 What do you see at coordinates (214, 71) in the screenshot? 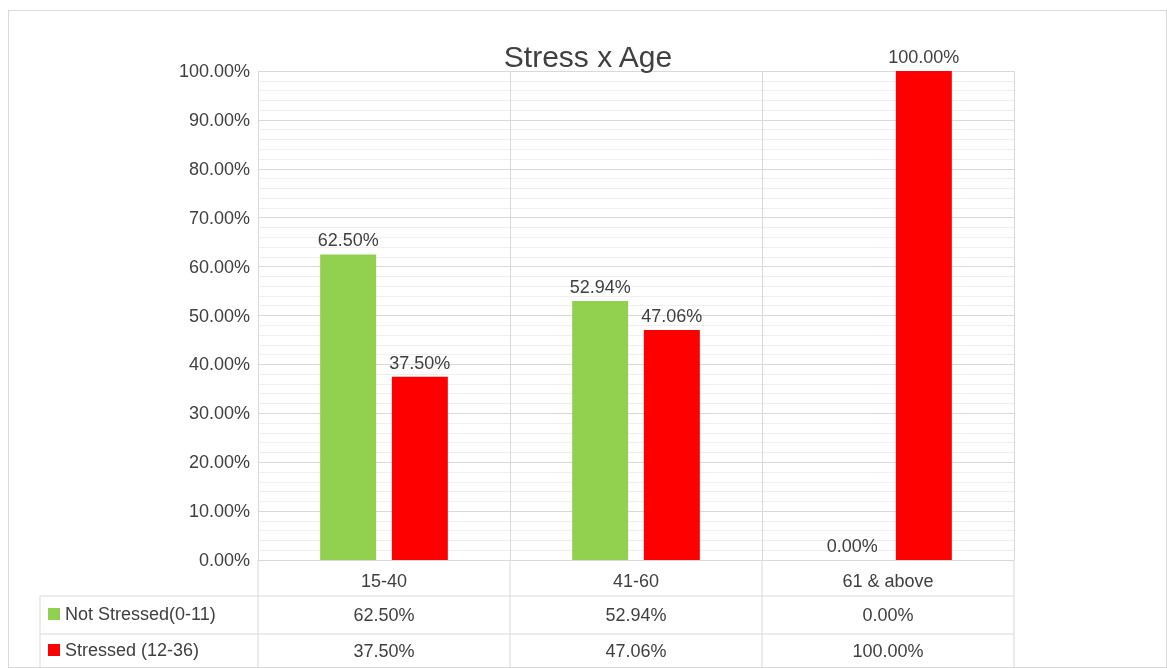
I see `y-tick-label: 100.00%` at bounding box center [214, 71].